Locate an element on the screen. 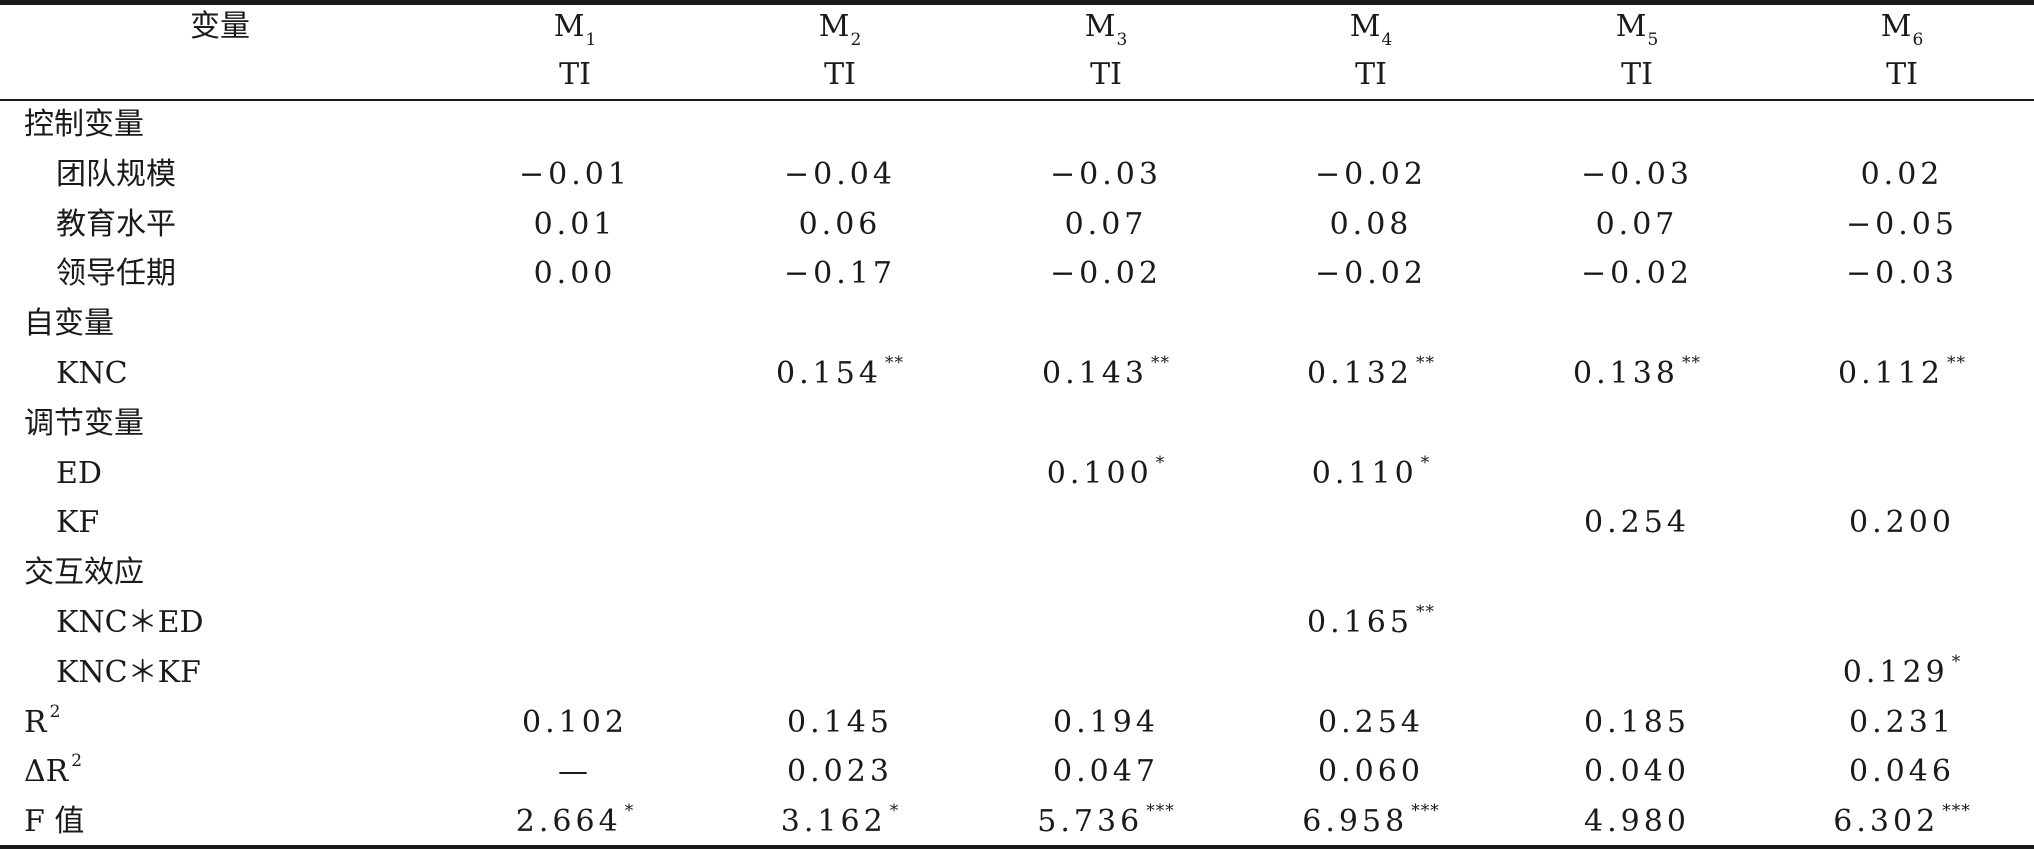  row-label: 控制变量 is located at coordinates (84, 125).